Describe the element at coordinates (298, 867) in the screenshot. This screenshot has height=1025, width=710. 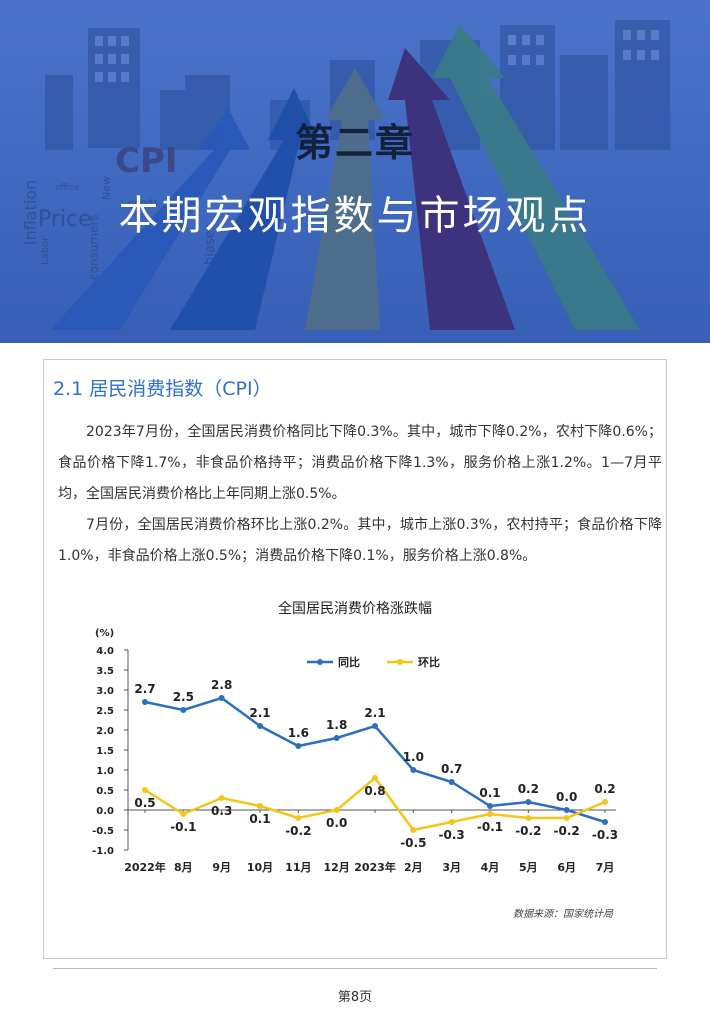
I see `x-tick-label: 11月` at that location.